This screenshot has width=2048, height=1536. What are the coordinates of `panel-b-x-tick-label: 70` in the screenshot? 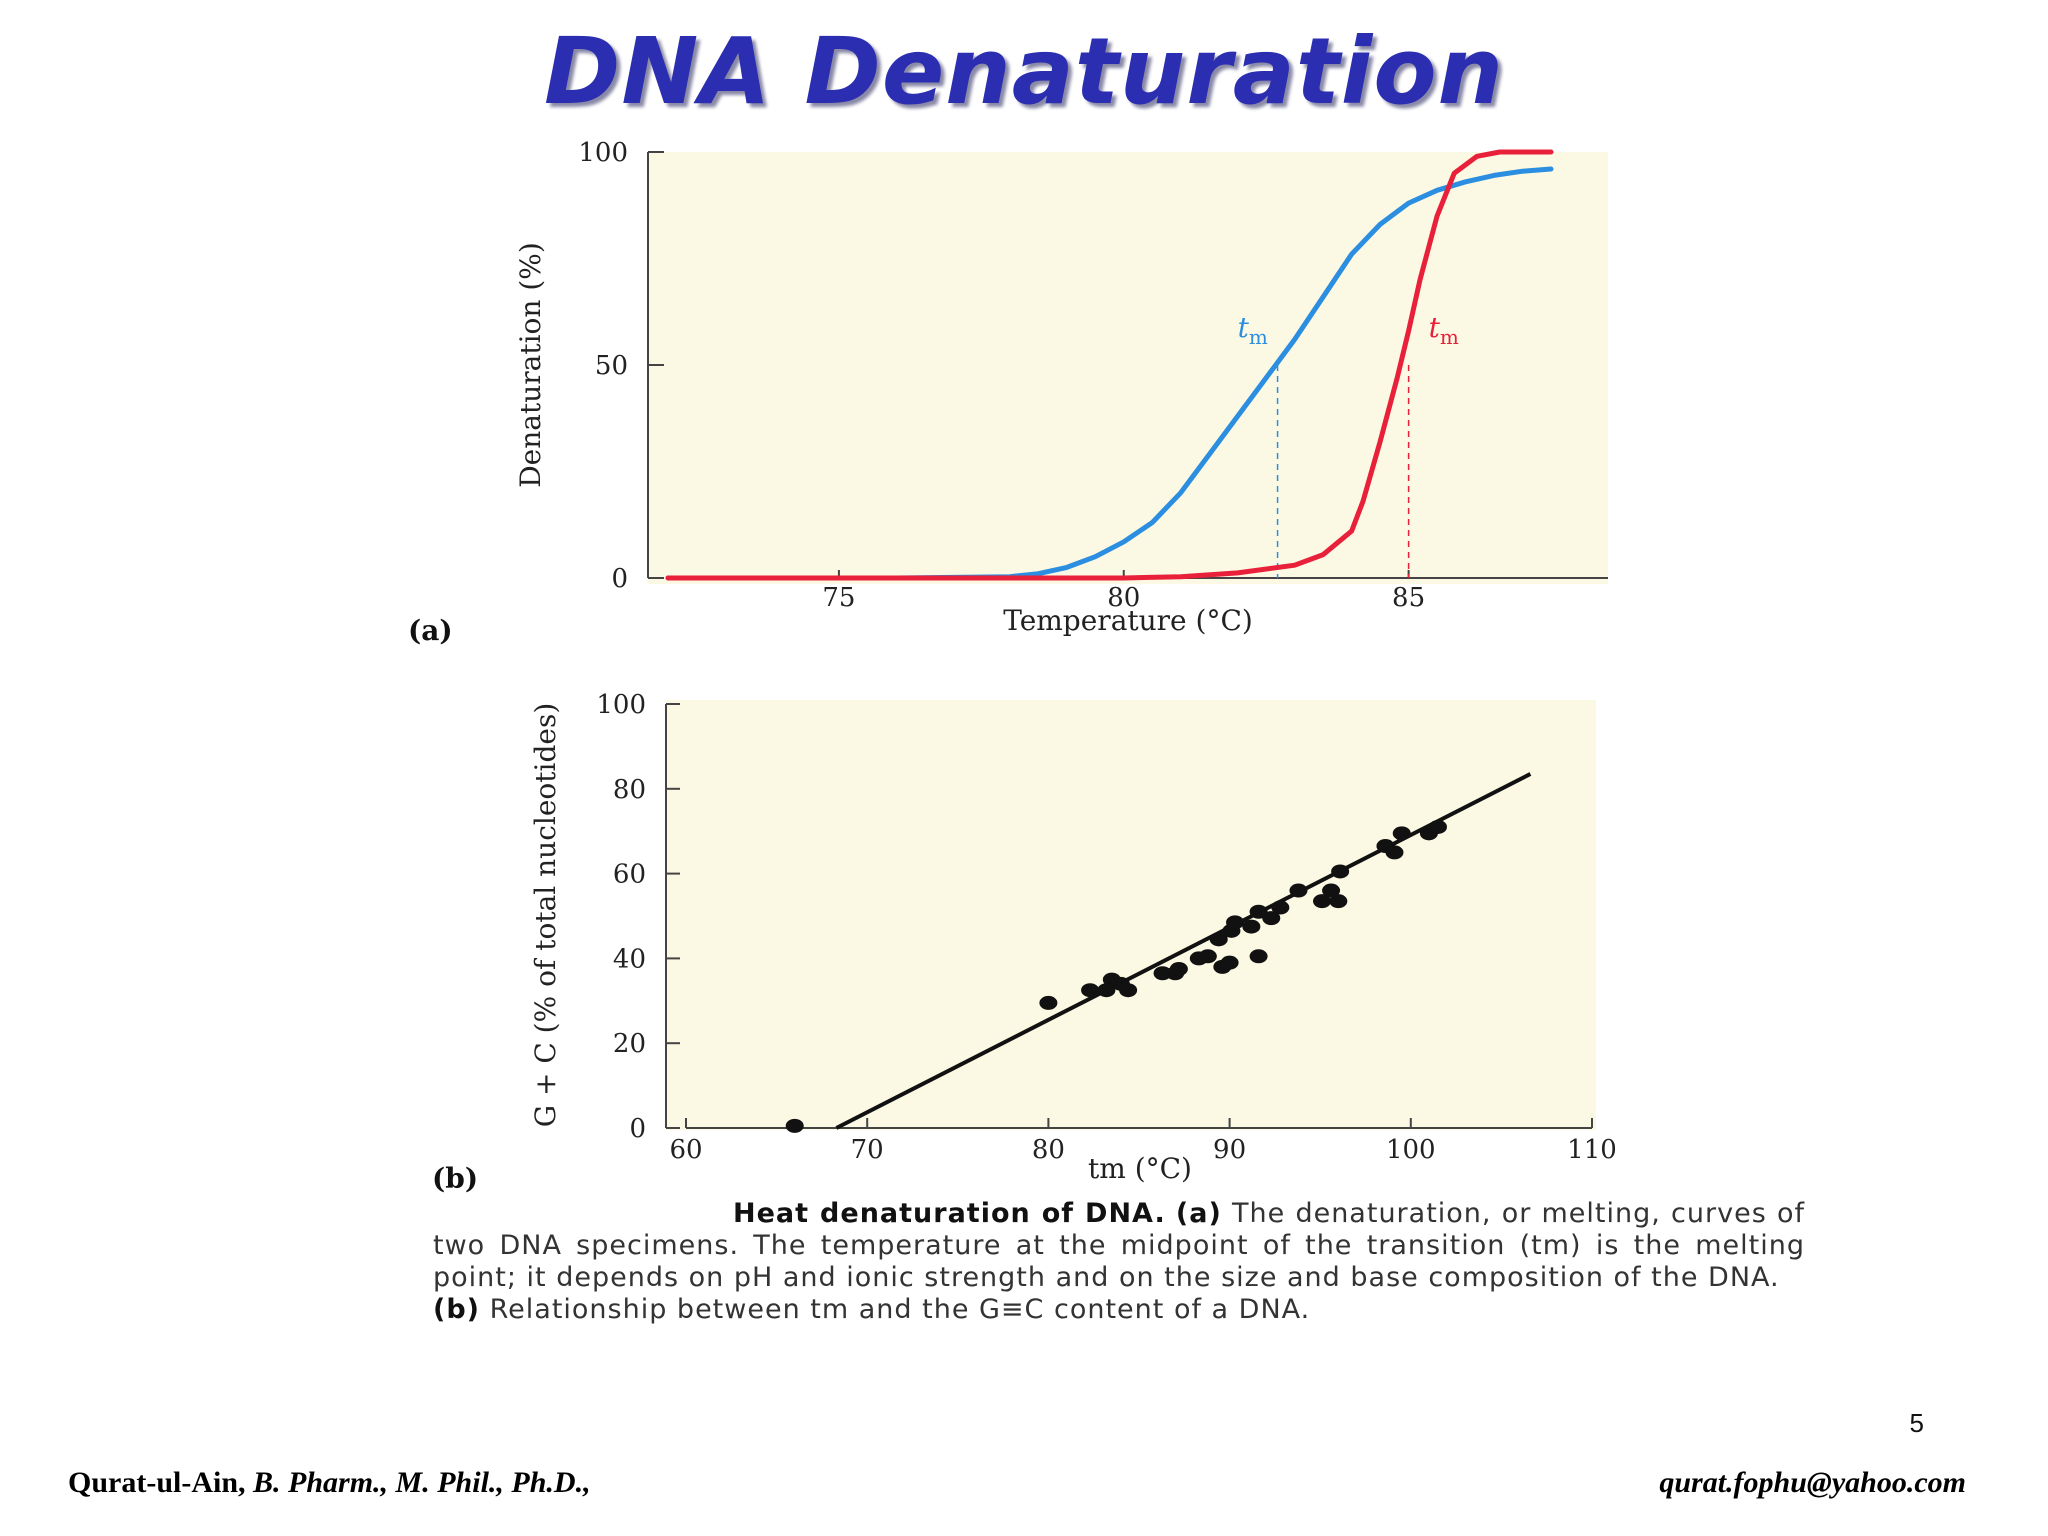 It's located at (867, 1150).